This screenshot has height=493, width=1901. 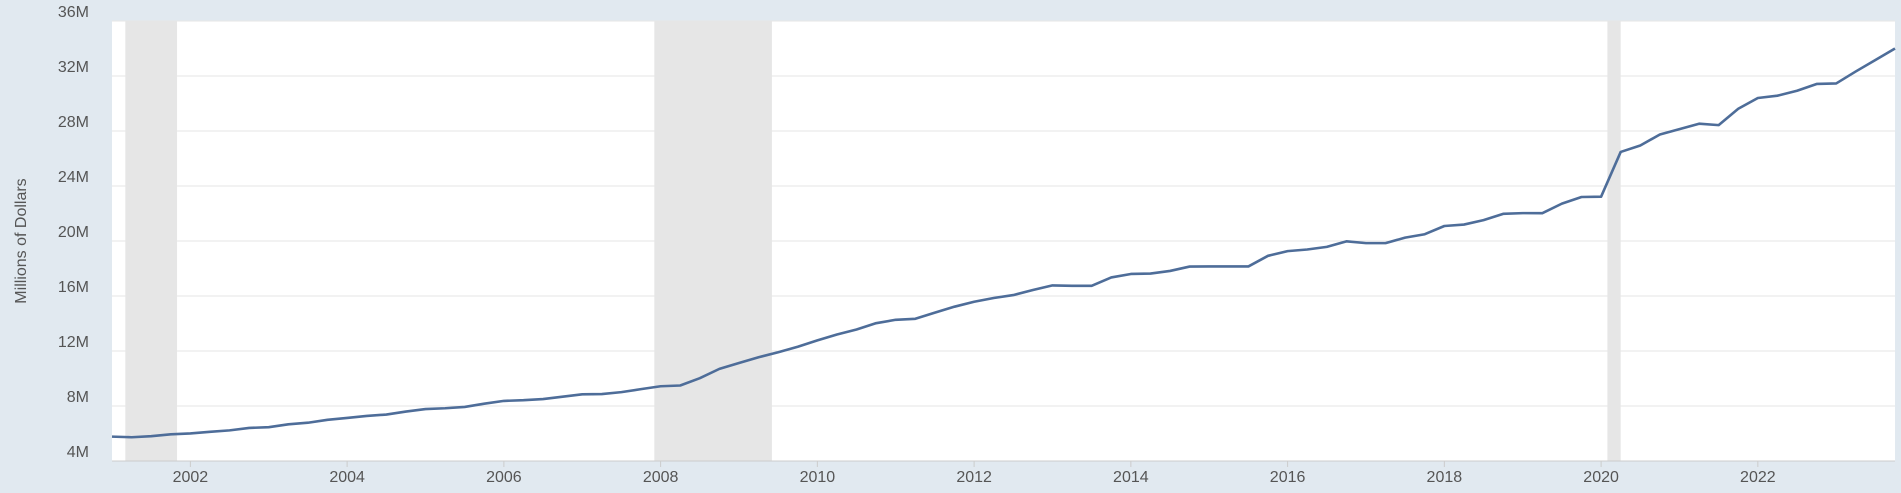 I want to click on y-axis-title: Millions of Dollars, so click(x=21, y=240).